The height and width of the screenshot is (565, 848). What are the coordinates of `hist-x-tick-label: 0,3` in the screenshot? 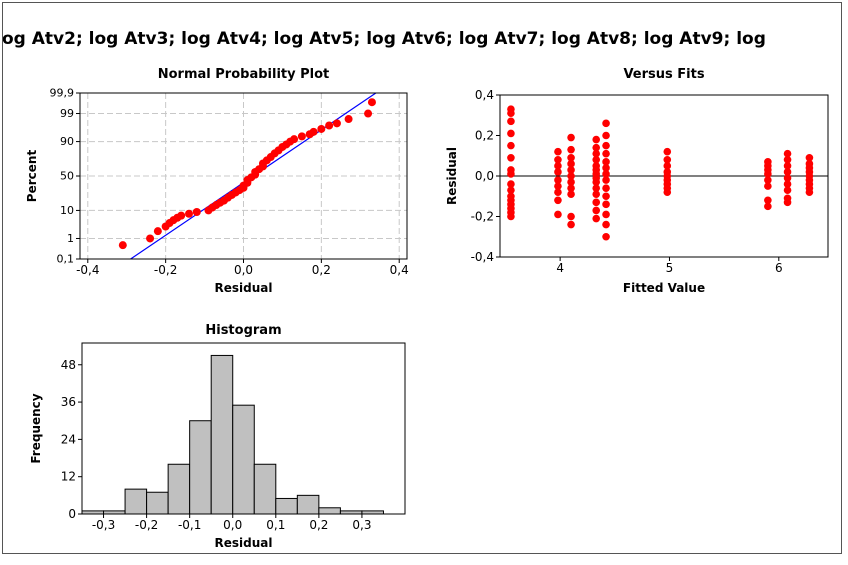 It's located at (361, 525).